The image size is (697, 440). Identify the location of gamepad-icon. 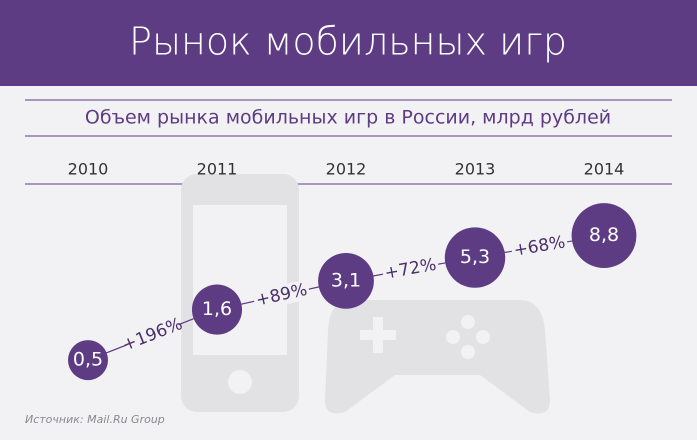
(437, 357).